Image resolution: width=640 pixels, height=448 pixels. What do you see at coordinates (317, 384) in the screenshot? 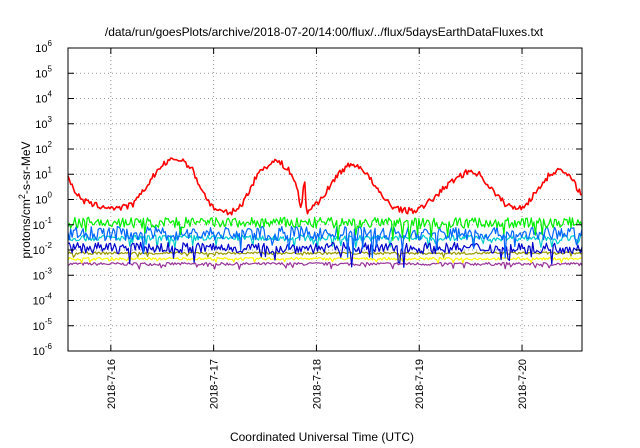
I see `x-tick-label: 2018-7-18` at bounding box center [317, 384].